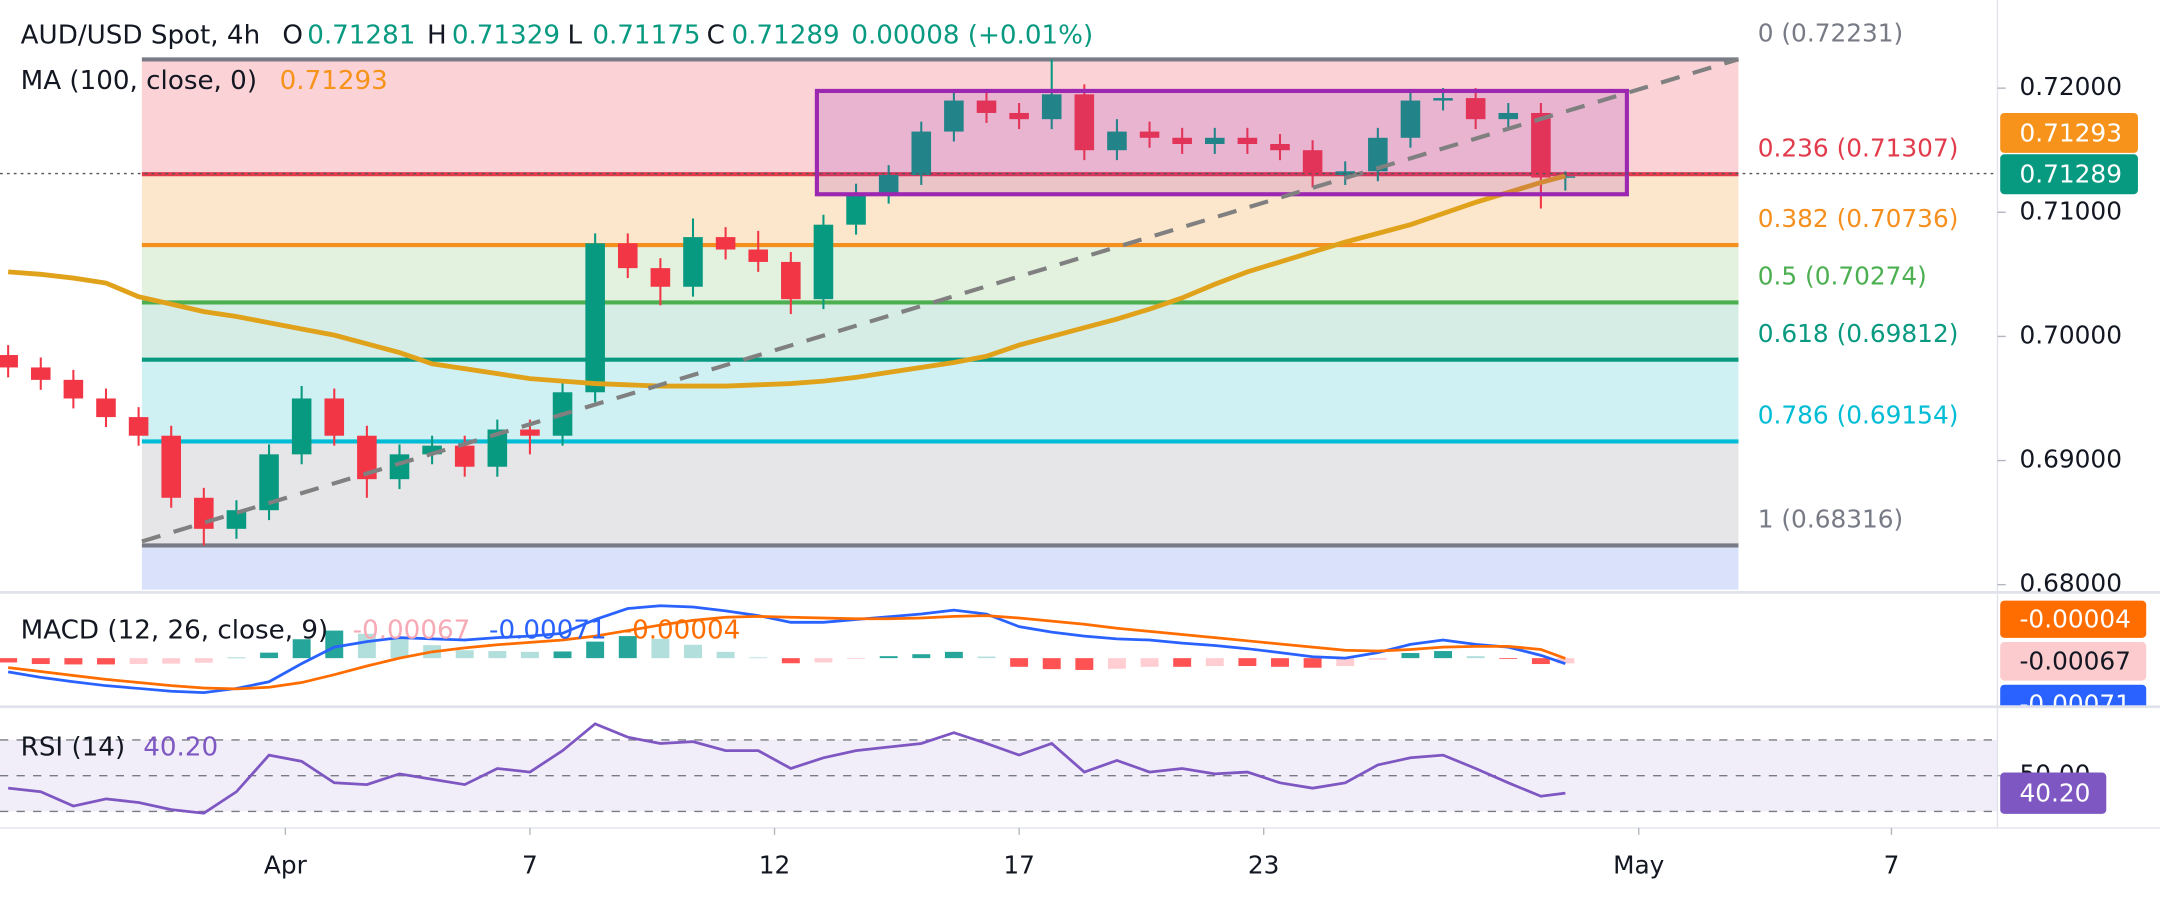  Describe the element at coordinates (1858, 415) in the screenshot. I see `fib-level-label: 0.786 (0.69154)` at that location.